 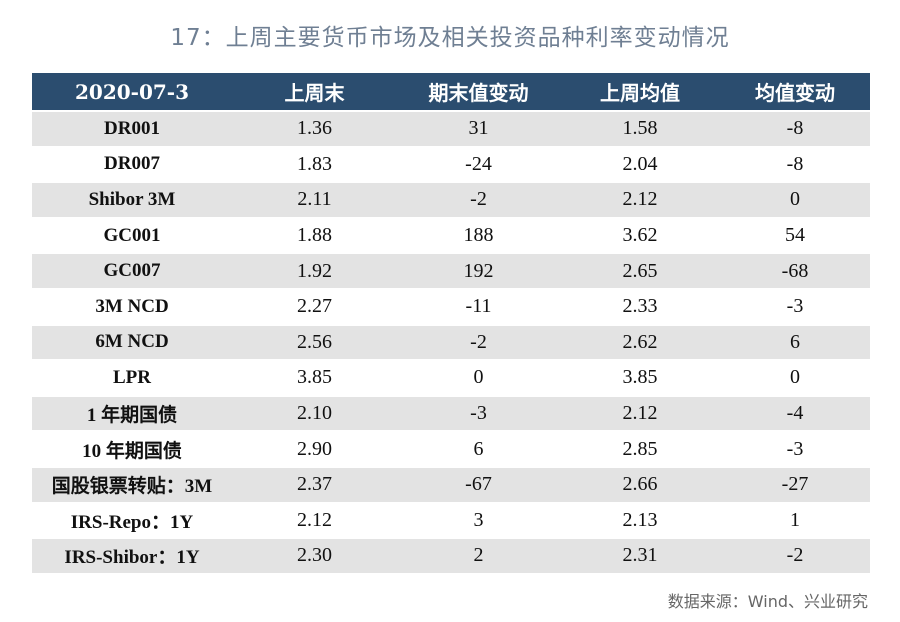 I want to click on end-change-cell: 6, so click(x=478, y=449).